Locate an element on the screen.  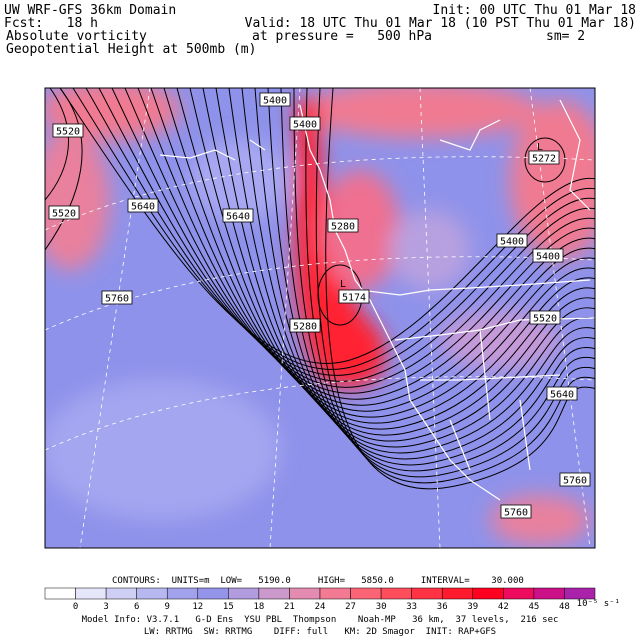
forecast-hour: Fcst: 18 h is located at coordinates (51, 23).